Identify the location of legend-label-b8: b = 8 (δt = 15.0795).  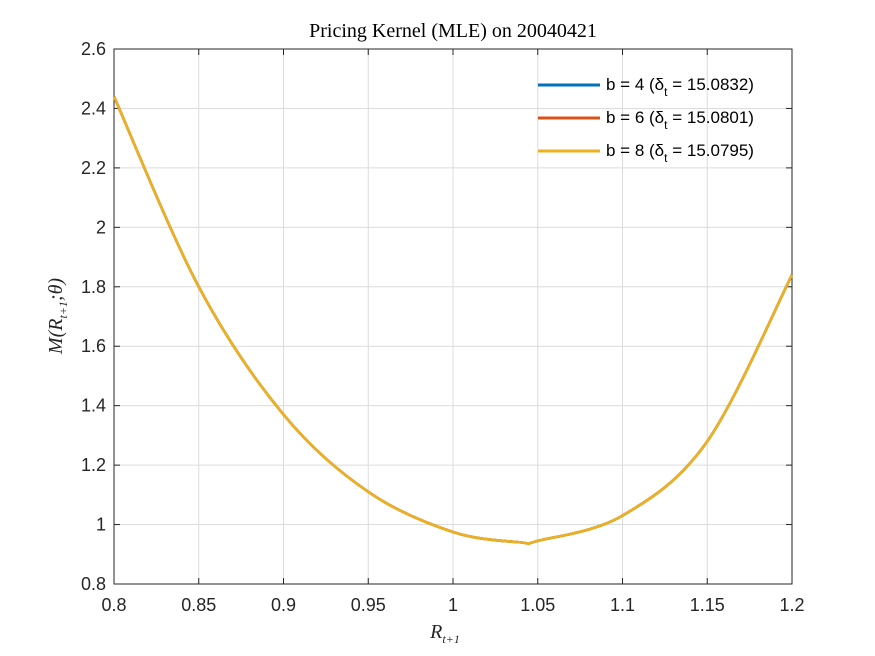
(680, 153).